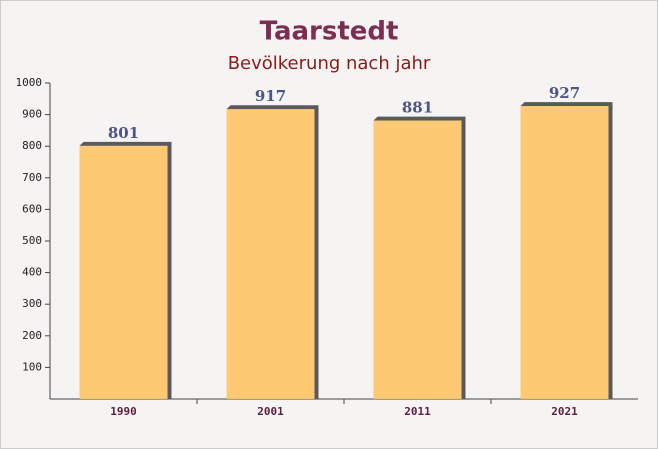  I want to click on y-tick-label: 800, so click(32, 145).